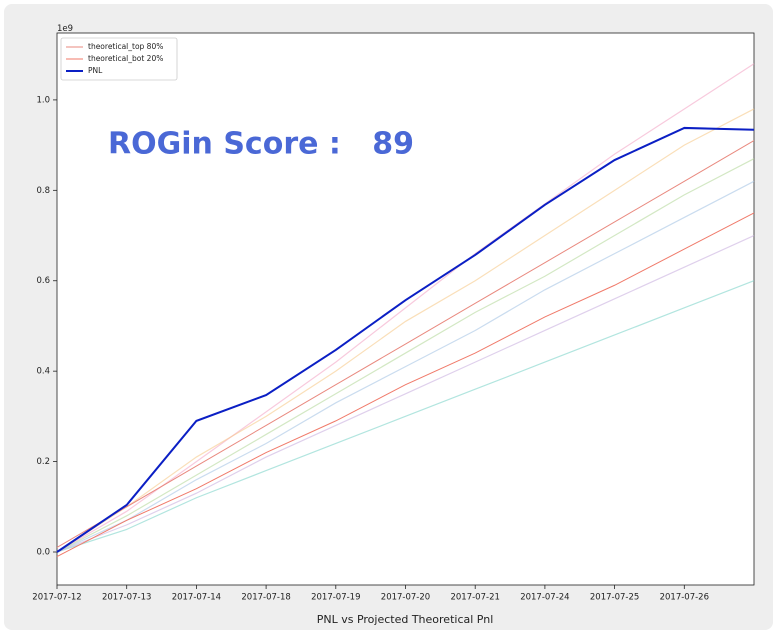  Describe the element at coordinates (43, 281) in the screenshot. I see `y-tick-label: 0.6` at that location.